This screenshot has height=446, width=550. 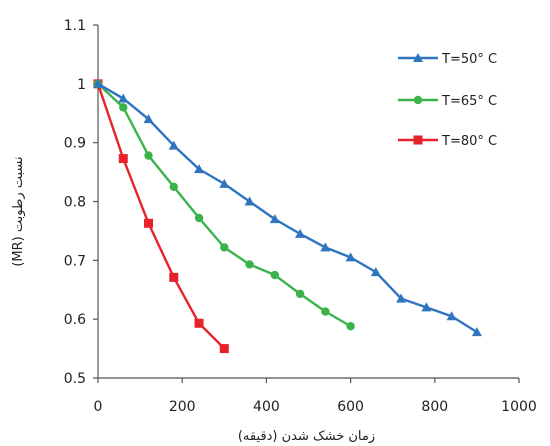 What do you see at coordinates (469, 59) in the screenshot?
I see `legend-label: T=50° C` at bounding box center [469, 59].